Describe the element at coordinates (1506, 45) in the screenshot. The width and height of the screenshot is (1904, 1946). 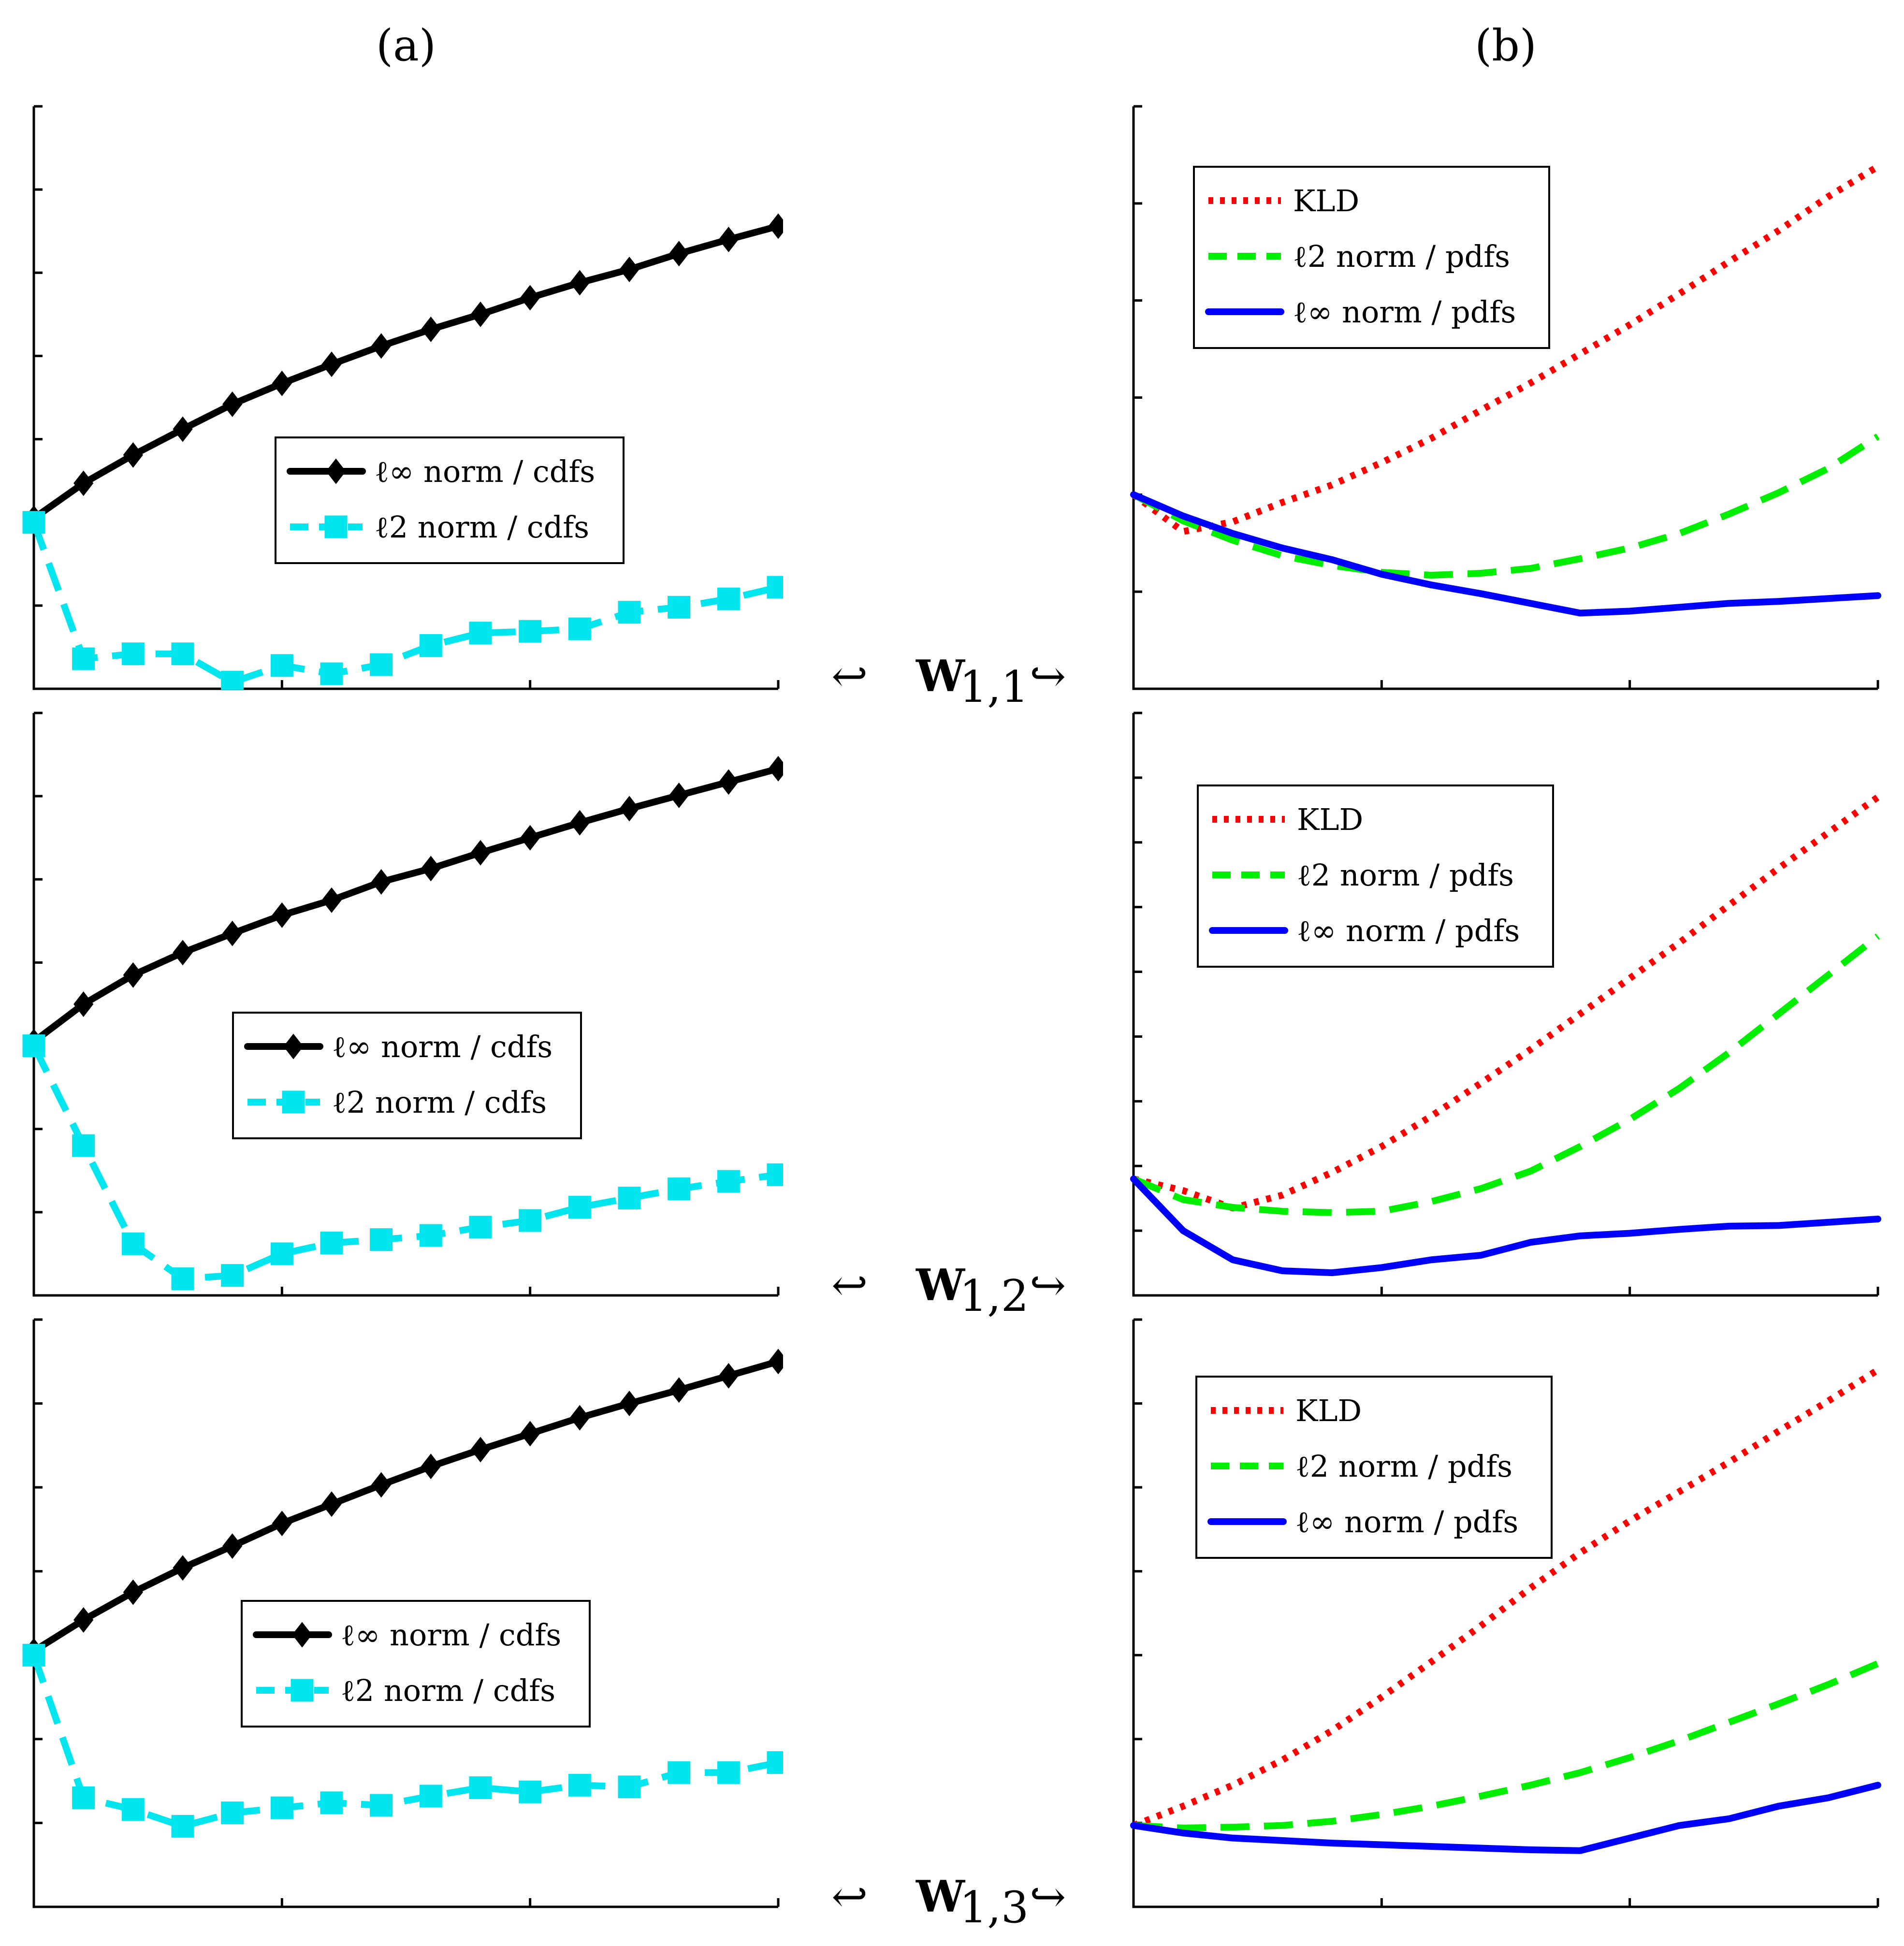
I see `panel-label-b: (b)` at that location.